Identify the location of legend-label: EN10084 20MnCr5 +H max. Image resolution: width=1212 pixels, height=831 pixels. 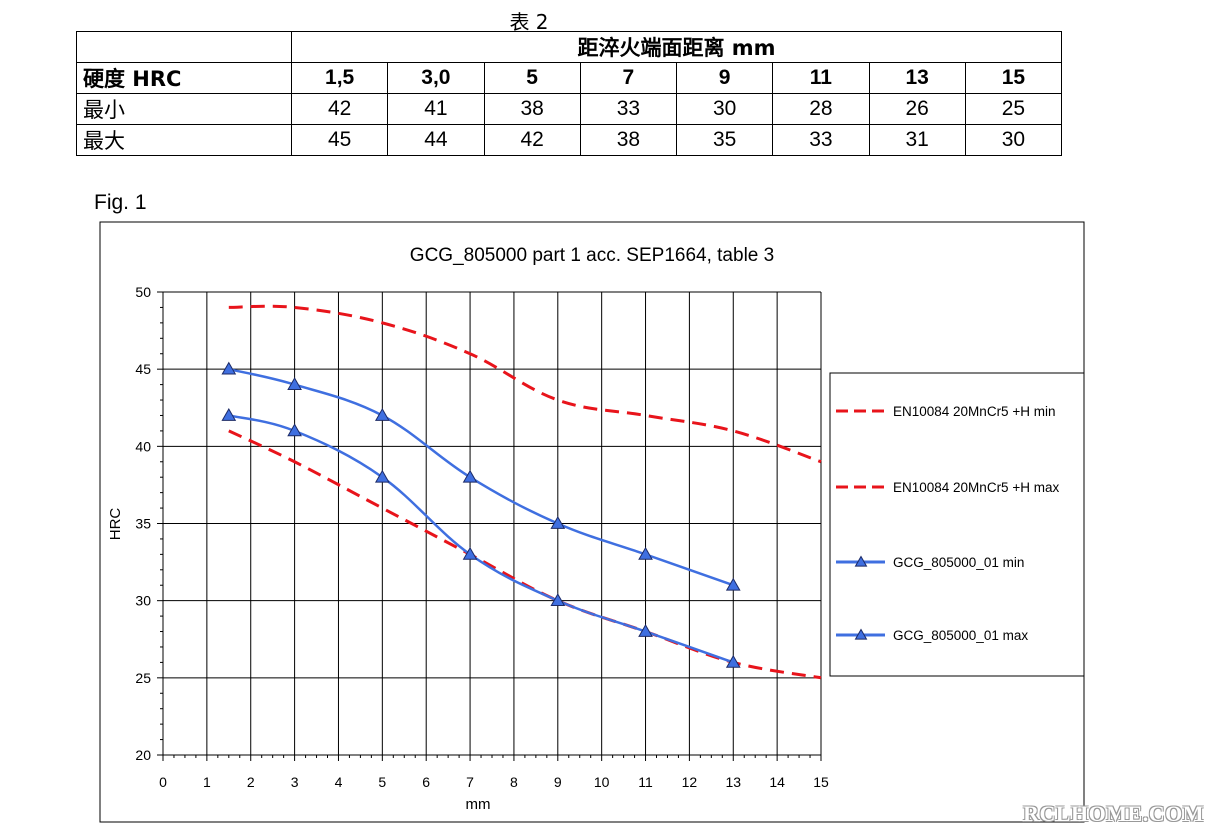
(976, 487).